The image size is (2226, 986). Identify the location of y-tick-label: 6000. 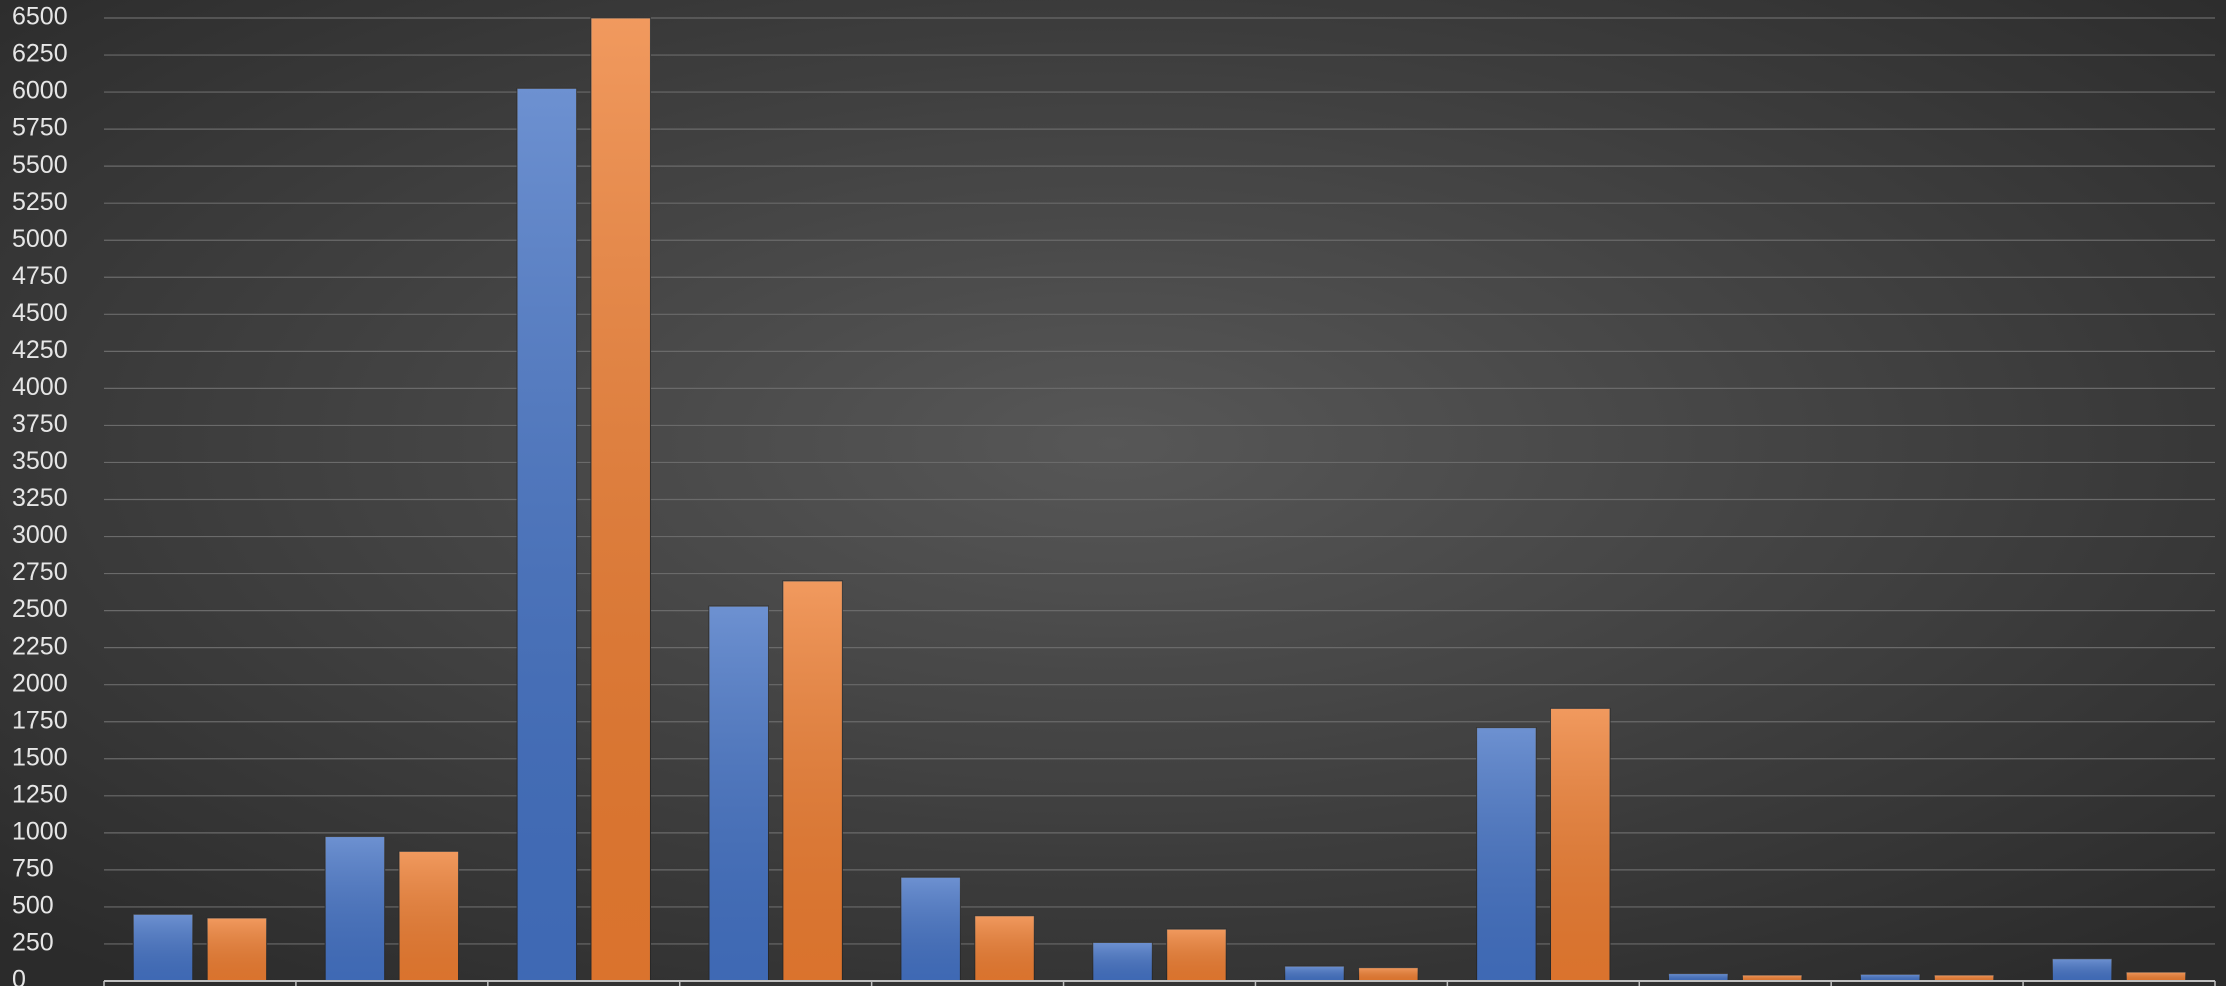
(40, 91).